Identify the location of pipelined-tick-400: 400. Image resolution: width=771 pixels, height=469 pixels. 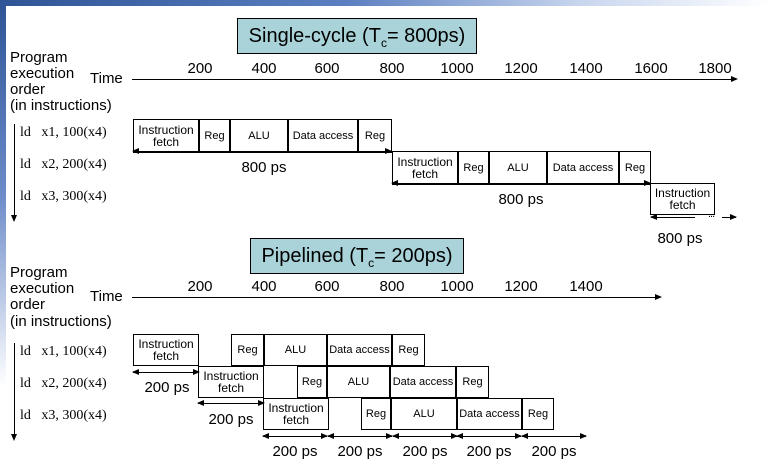
(264, 286).